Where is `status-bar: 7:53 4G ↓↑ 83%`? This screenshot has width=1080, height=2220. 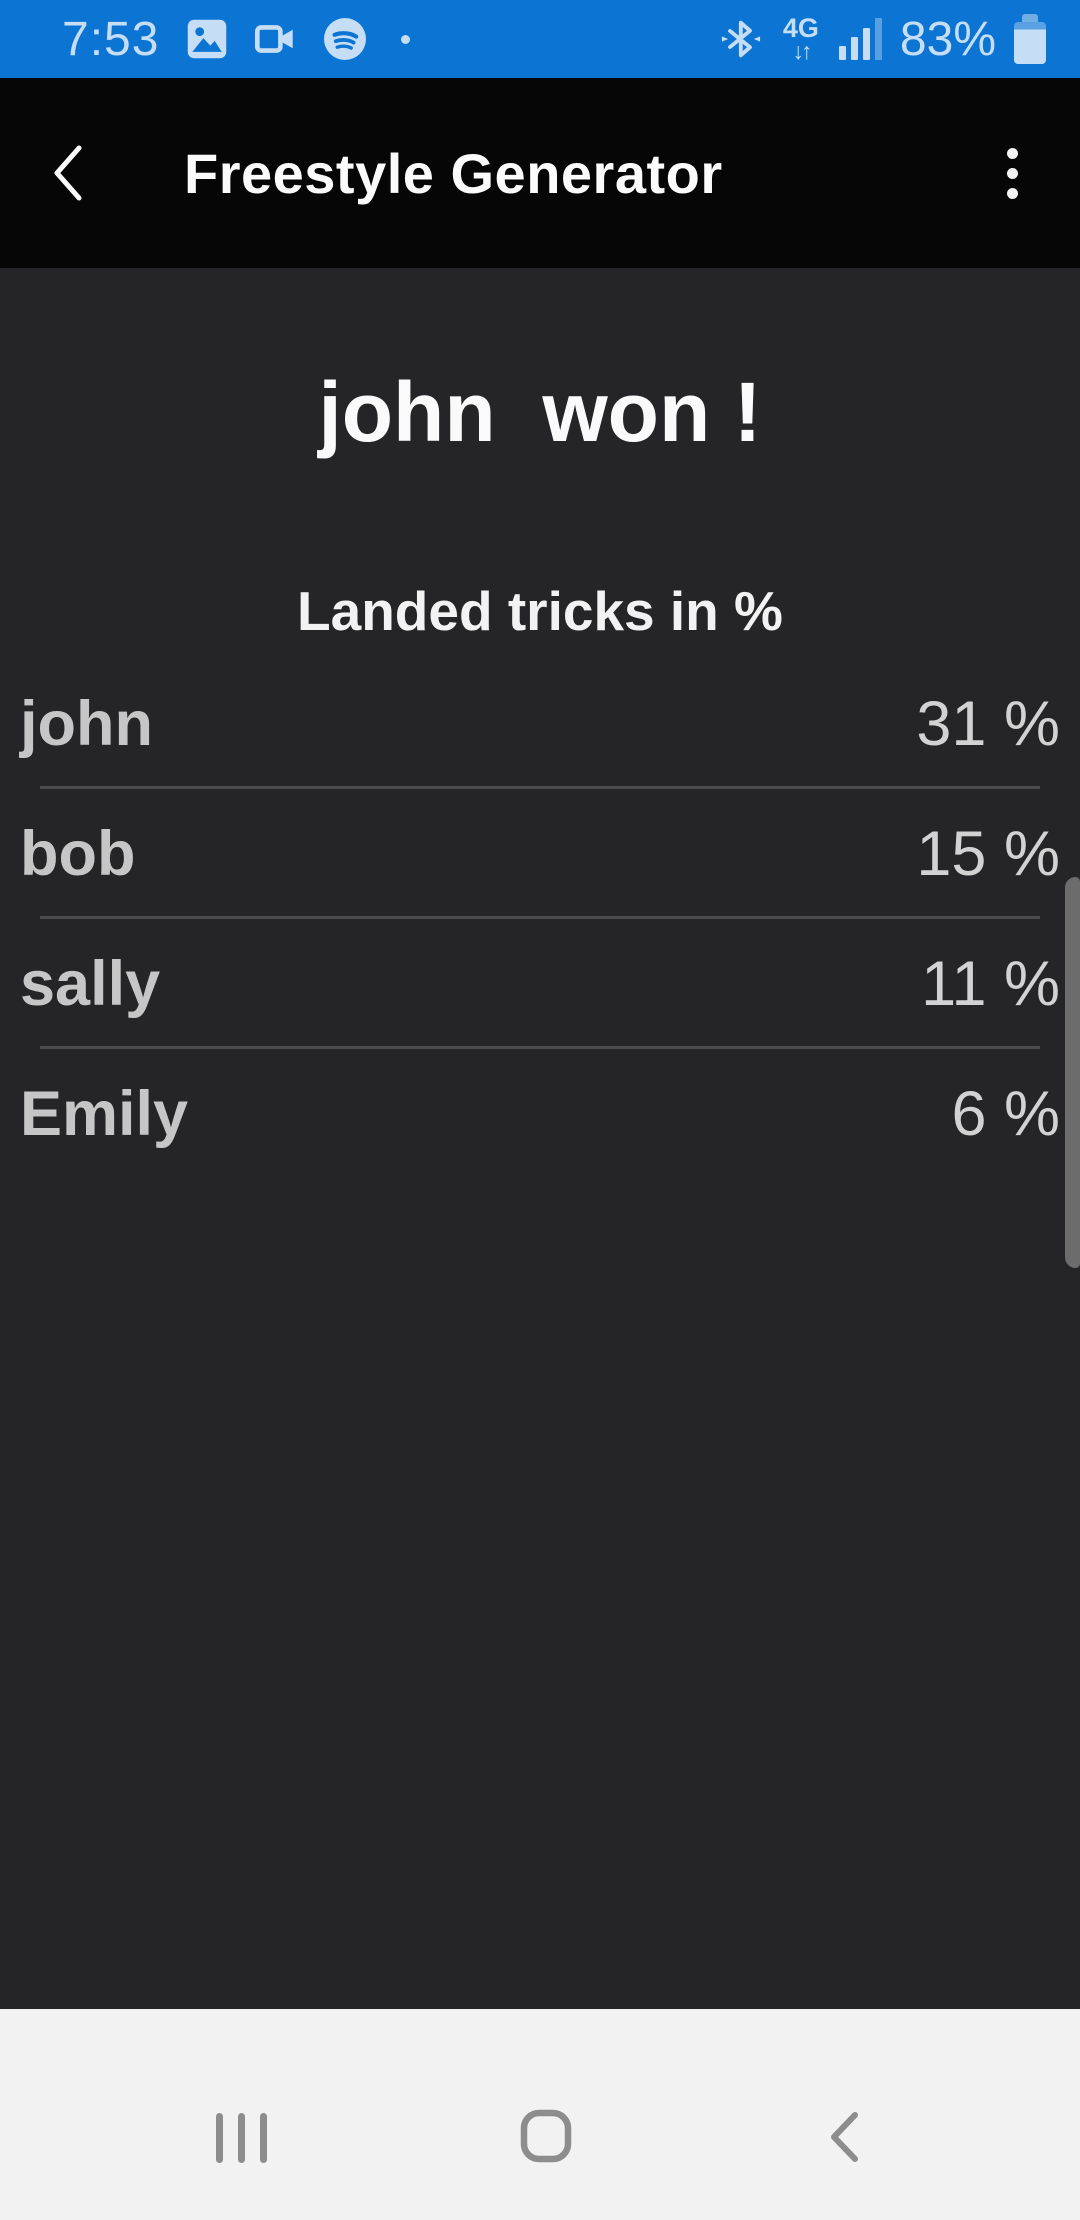 status-bar: 7:53 4G ↓↑ 83% is located at coordinates (540, 39).